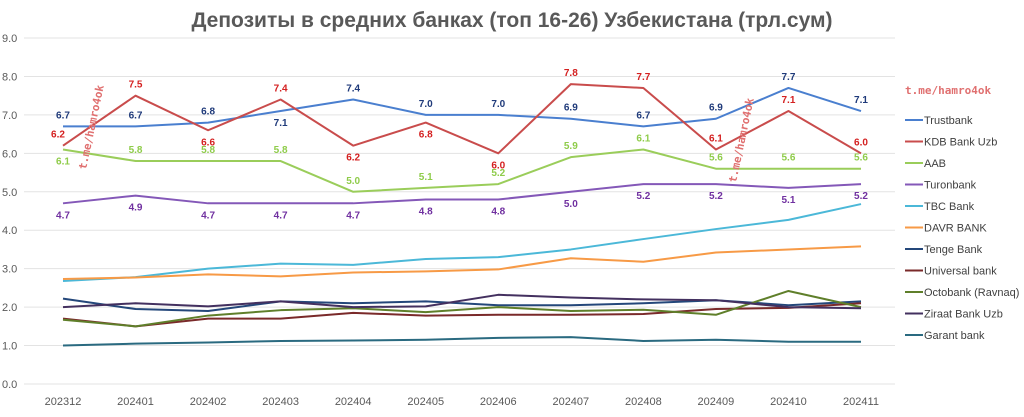 This screenshot has height=417, width=1024. Describe the element at coordinates (498, 402) in the screenshot. I see `x-tick-label: 202406` at that location.